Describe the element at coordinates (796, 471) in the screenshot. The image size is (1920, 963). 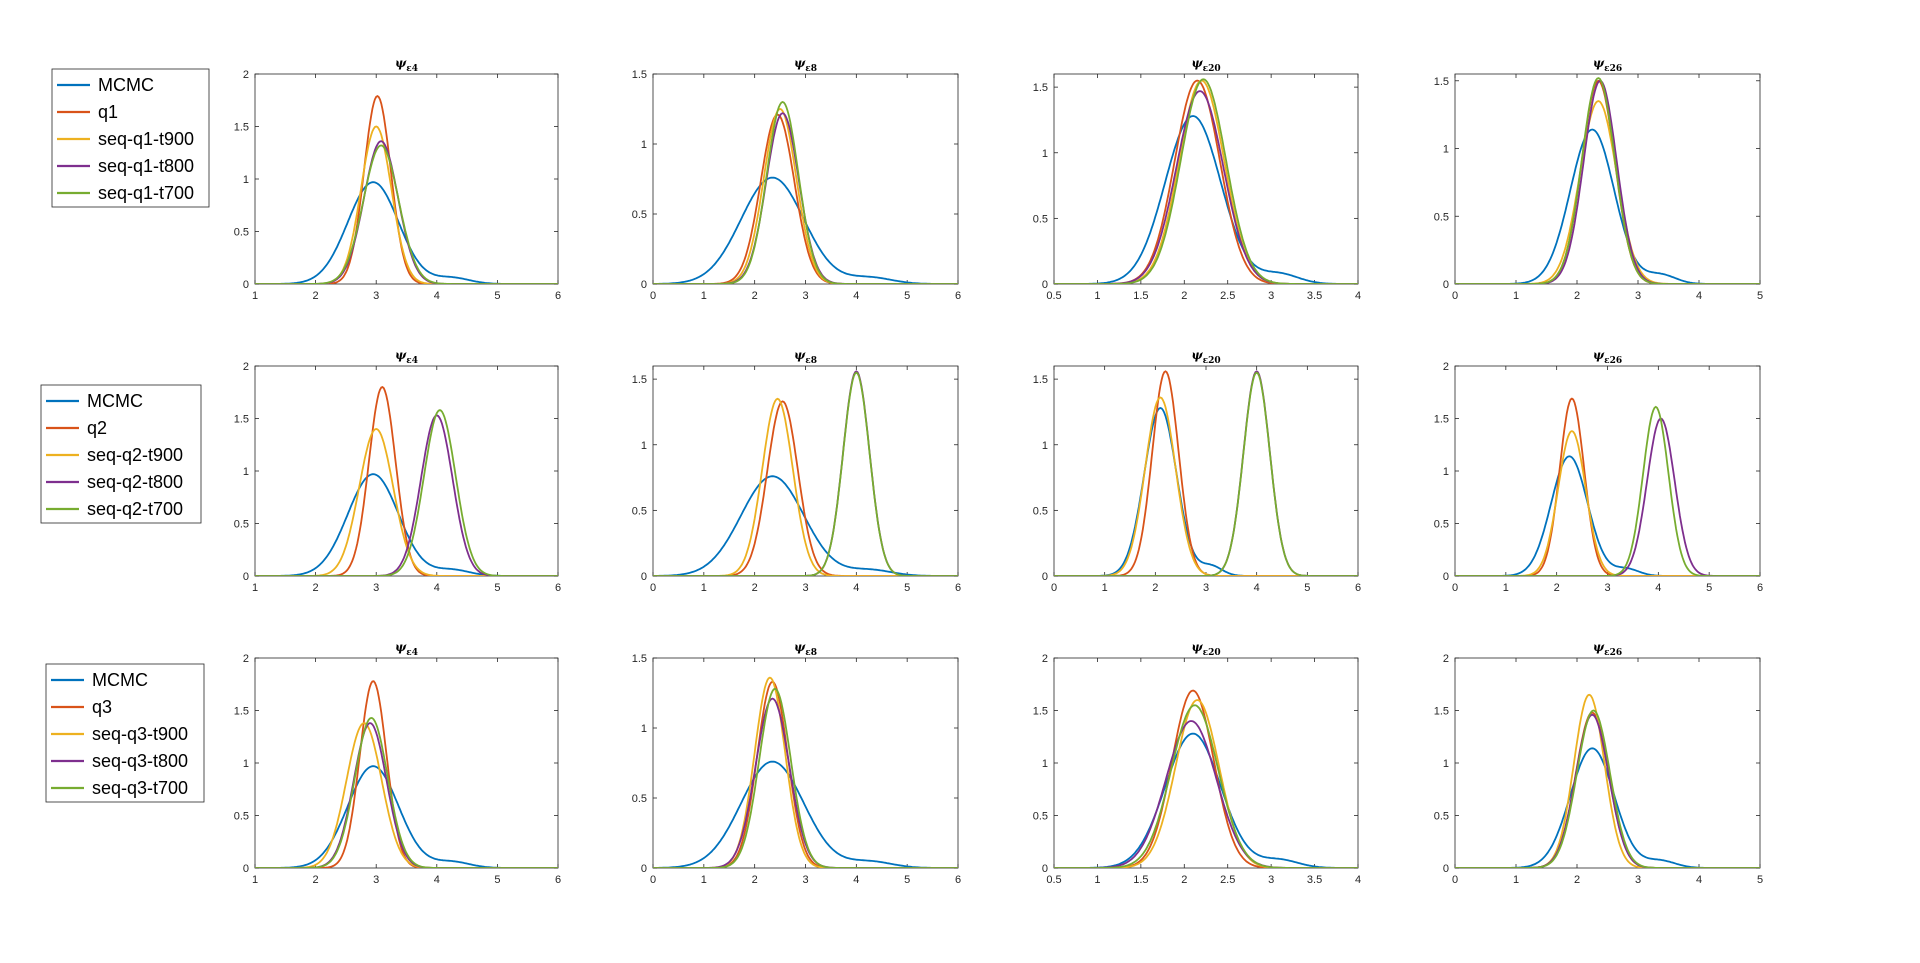
I see `panel-r1-c1: 0 1 2 3 4 5 6 0 0.5 1 1.5 ψε8` at that location.